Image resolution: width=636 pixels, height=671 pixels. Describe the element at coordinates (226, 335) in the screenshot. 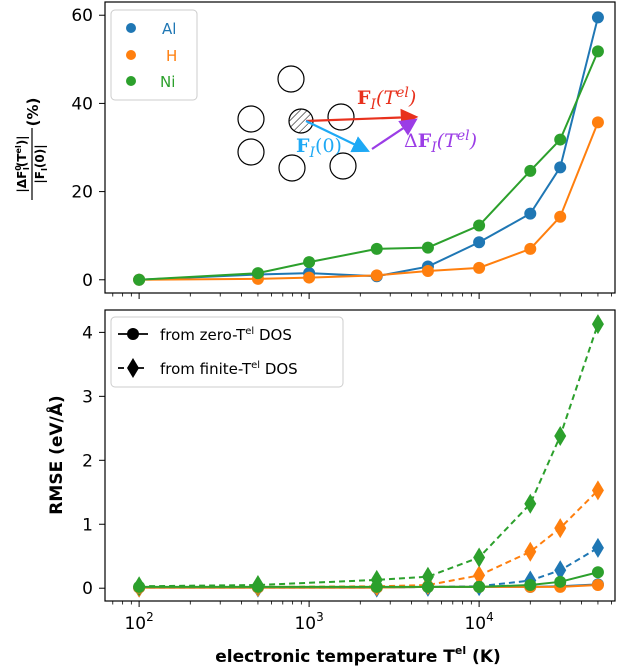

I see `legend-label-zero: from zero-Tel DOS` at that location.